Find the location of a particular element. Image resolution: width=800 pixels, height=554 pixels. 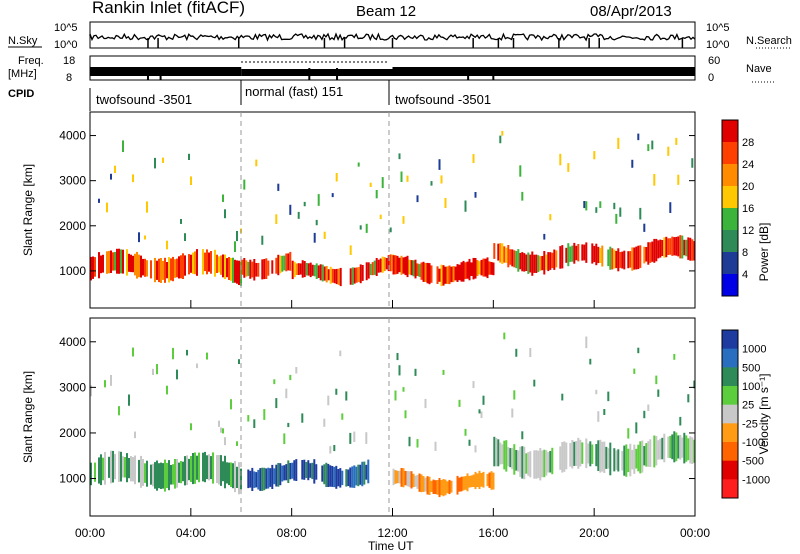

velocity-colorbar-tick-5: -100 is located at coordinates (753, 443).